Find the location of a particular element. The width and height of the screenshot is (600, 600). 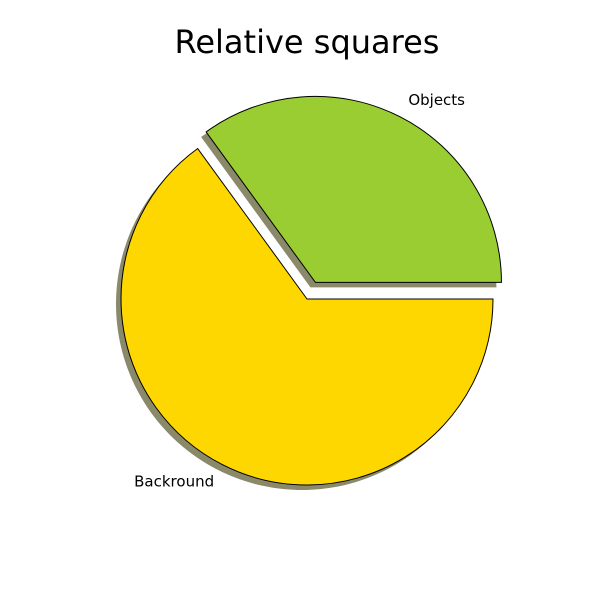

slice-label-objects: Objects is located at coordinates (436, 100).